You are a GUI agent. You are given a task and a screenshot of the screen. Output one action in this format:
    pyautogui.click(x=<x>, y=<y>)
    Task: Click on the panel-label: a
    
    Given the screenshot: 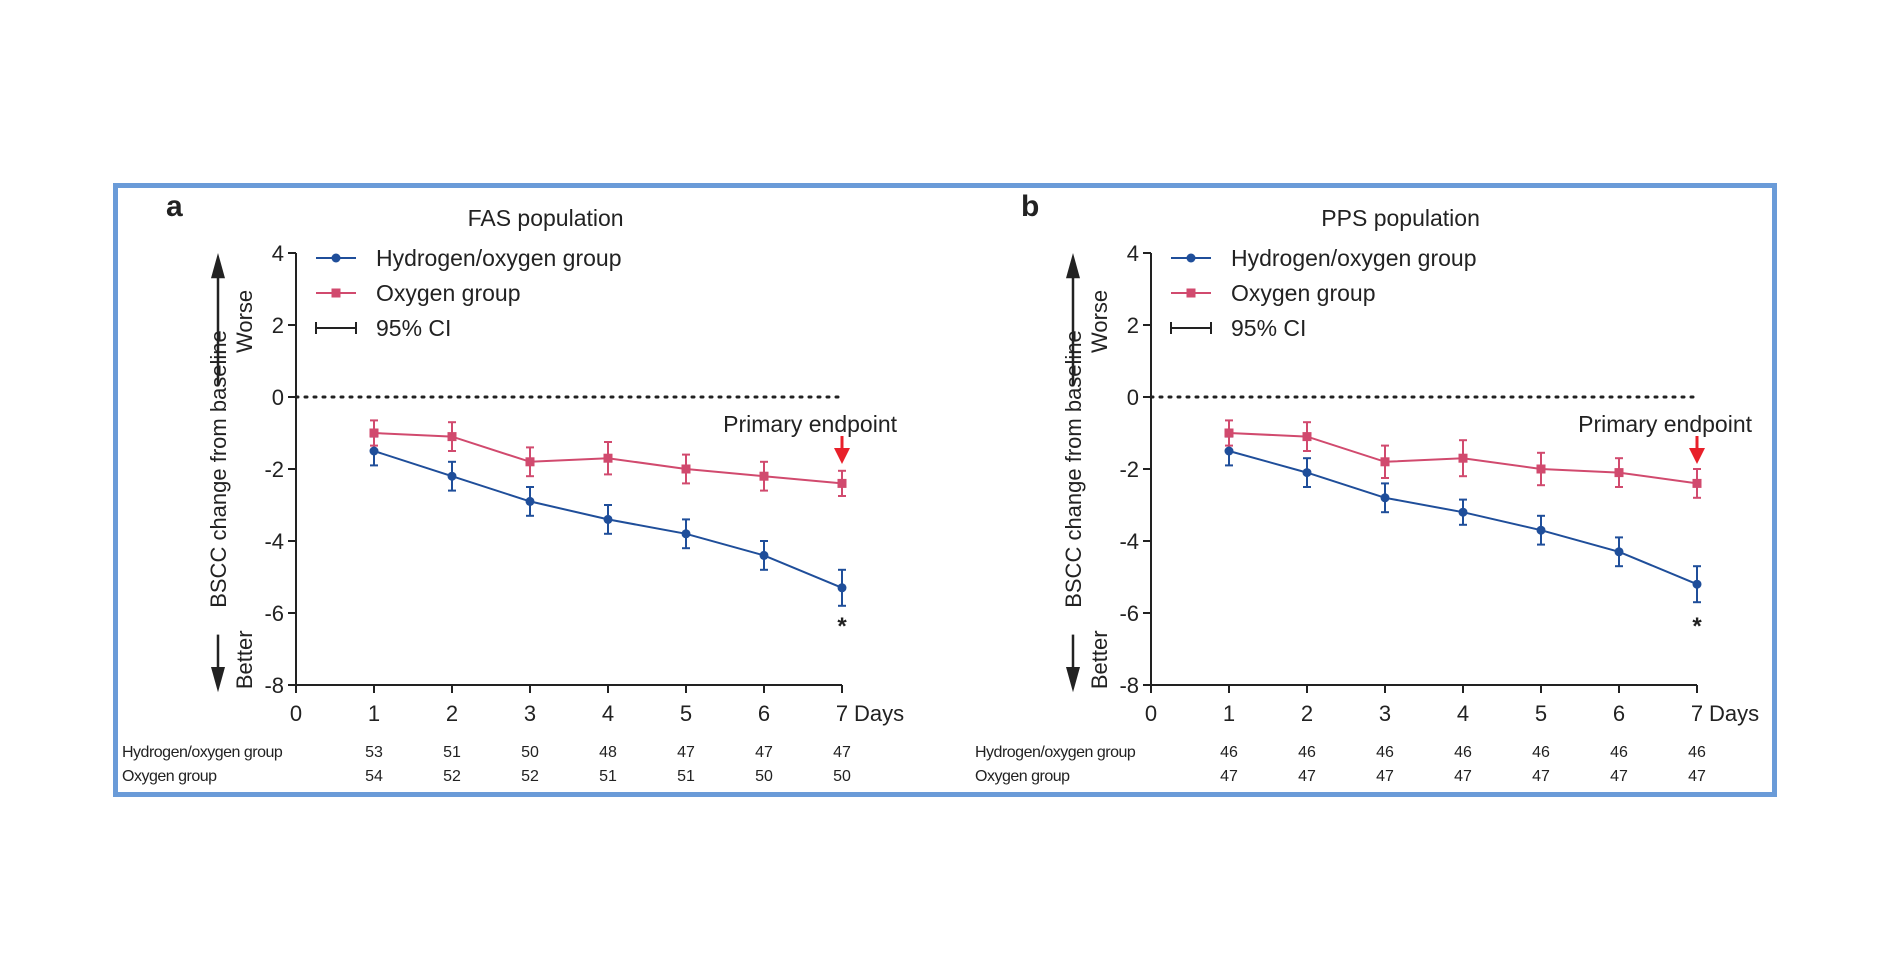 What is the action you would take?
    pyautogui.click(x=174, y=206)
    